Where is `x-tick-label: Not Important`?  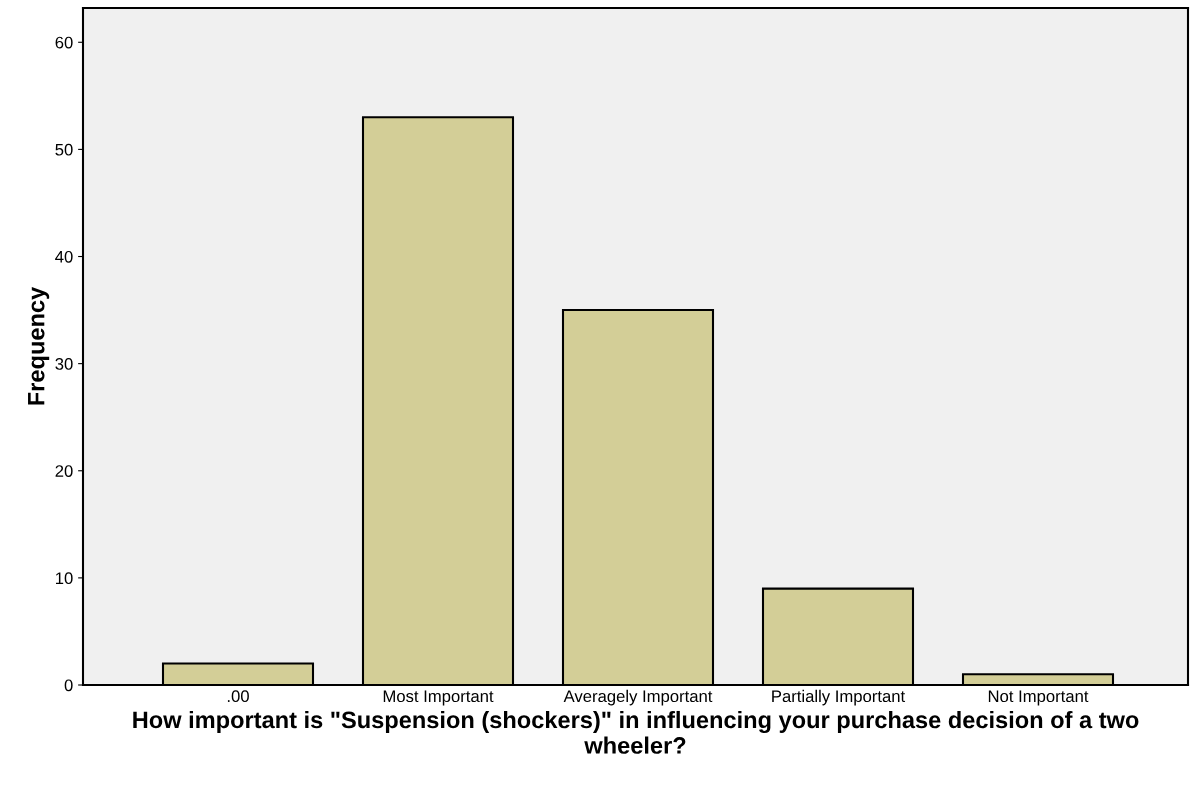
x-tick-label: Not Important is located at coordinates (1038, 698).